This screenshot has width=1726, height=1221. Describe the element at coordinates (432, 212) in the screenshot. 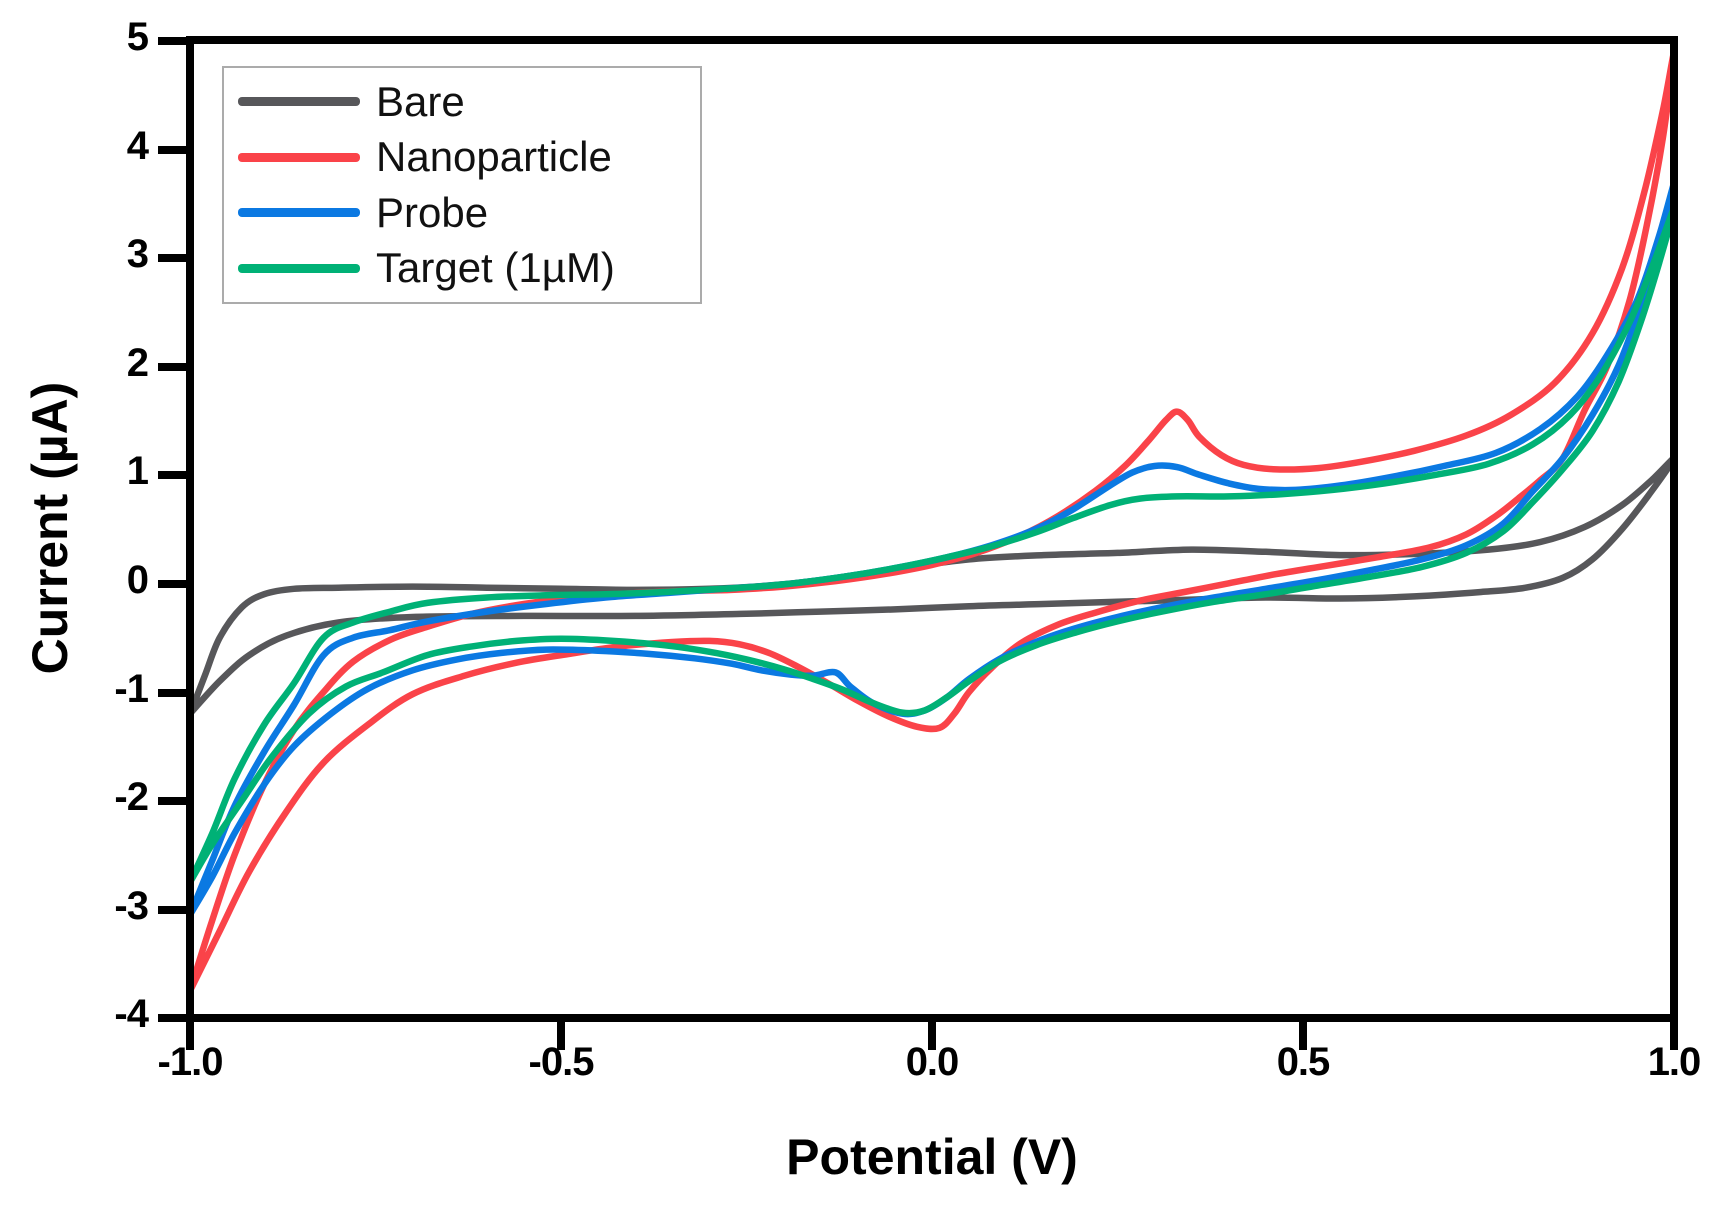

I see `legend-label: Probe` at that location.